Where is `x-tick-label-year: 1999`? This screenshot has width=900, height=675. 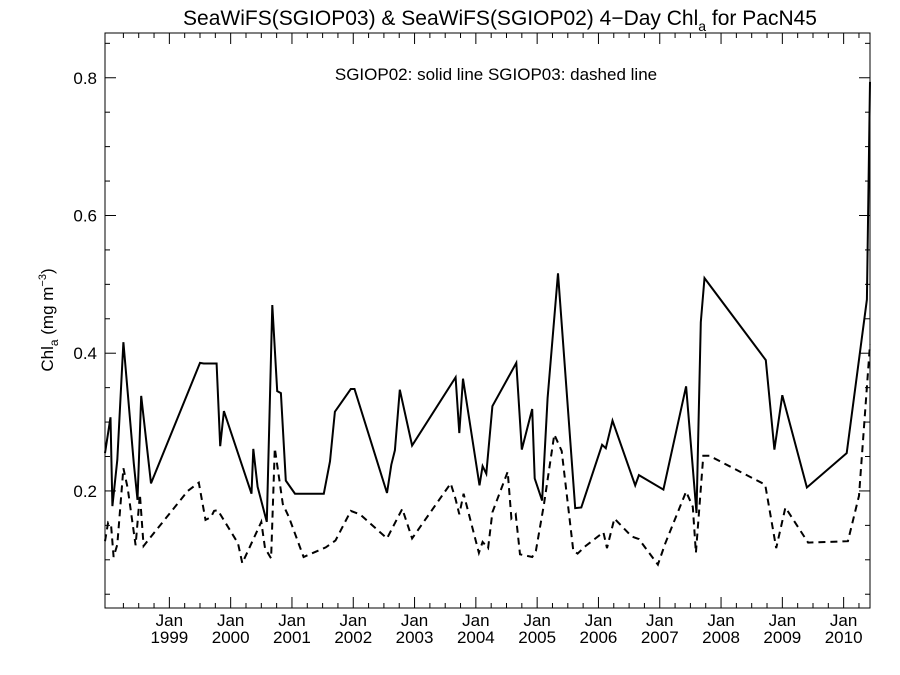
x-tick-label-year: 1999 is located at coordinates (169, 637).